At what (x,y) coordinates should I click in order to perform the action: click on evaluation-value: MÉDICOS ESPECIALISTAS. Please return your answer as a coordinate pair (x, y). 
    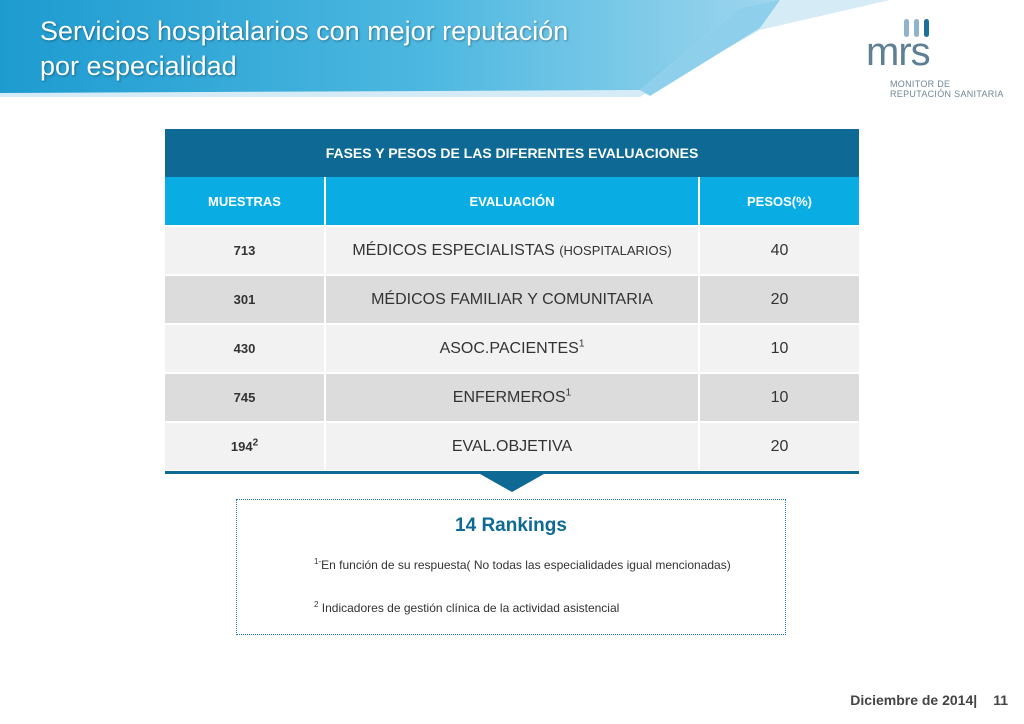
    Looking at the image, I should click on (456, 250).